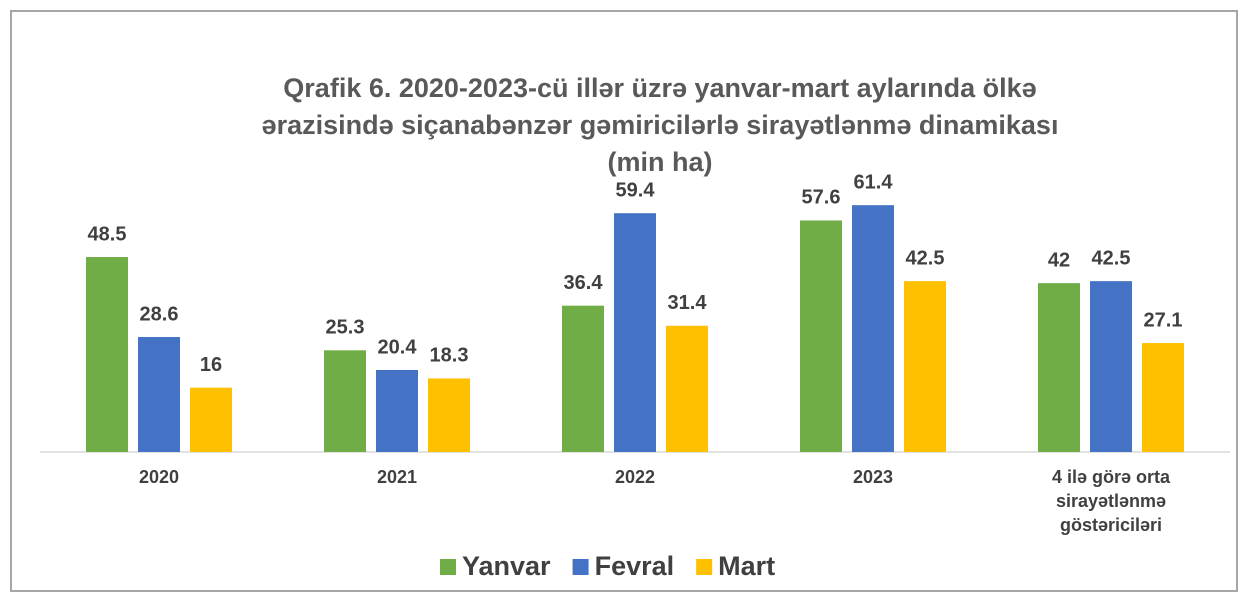 Image resolution: width=1246 pixels, height=603 pixels. Describe the element at coordinates (159, 314) in the screenshot. I see `value-label: 28.6` at that location.